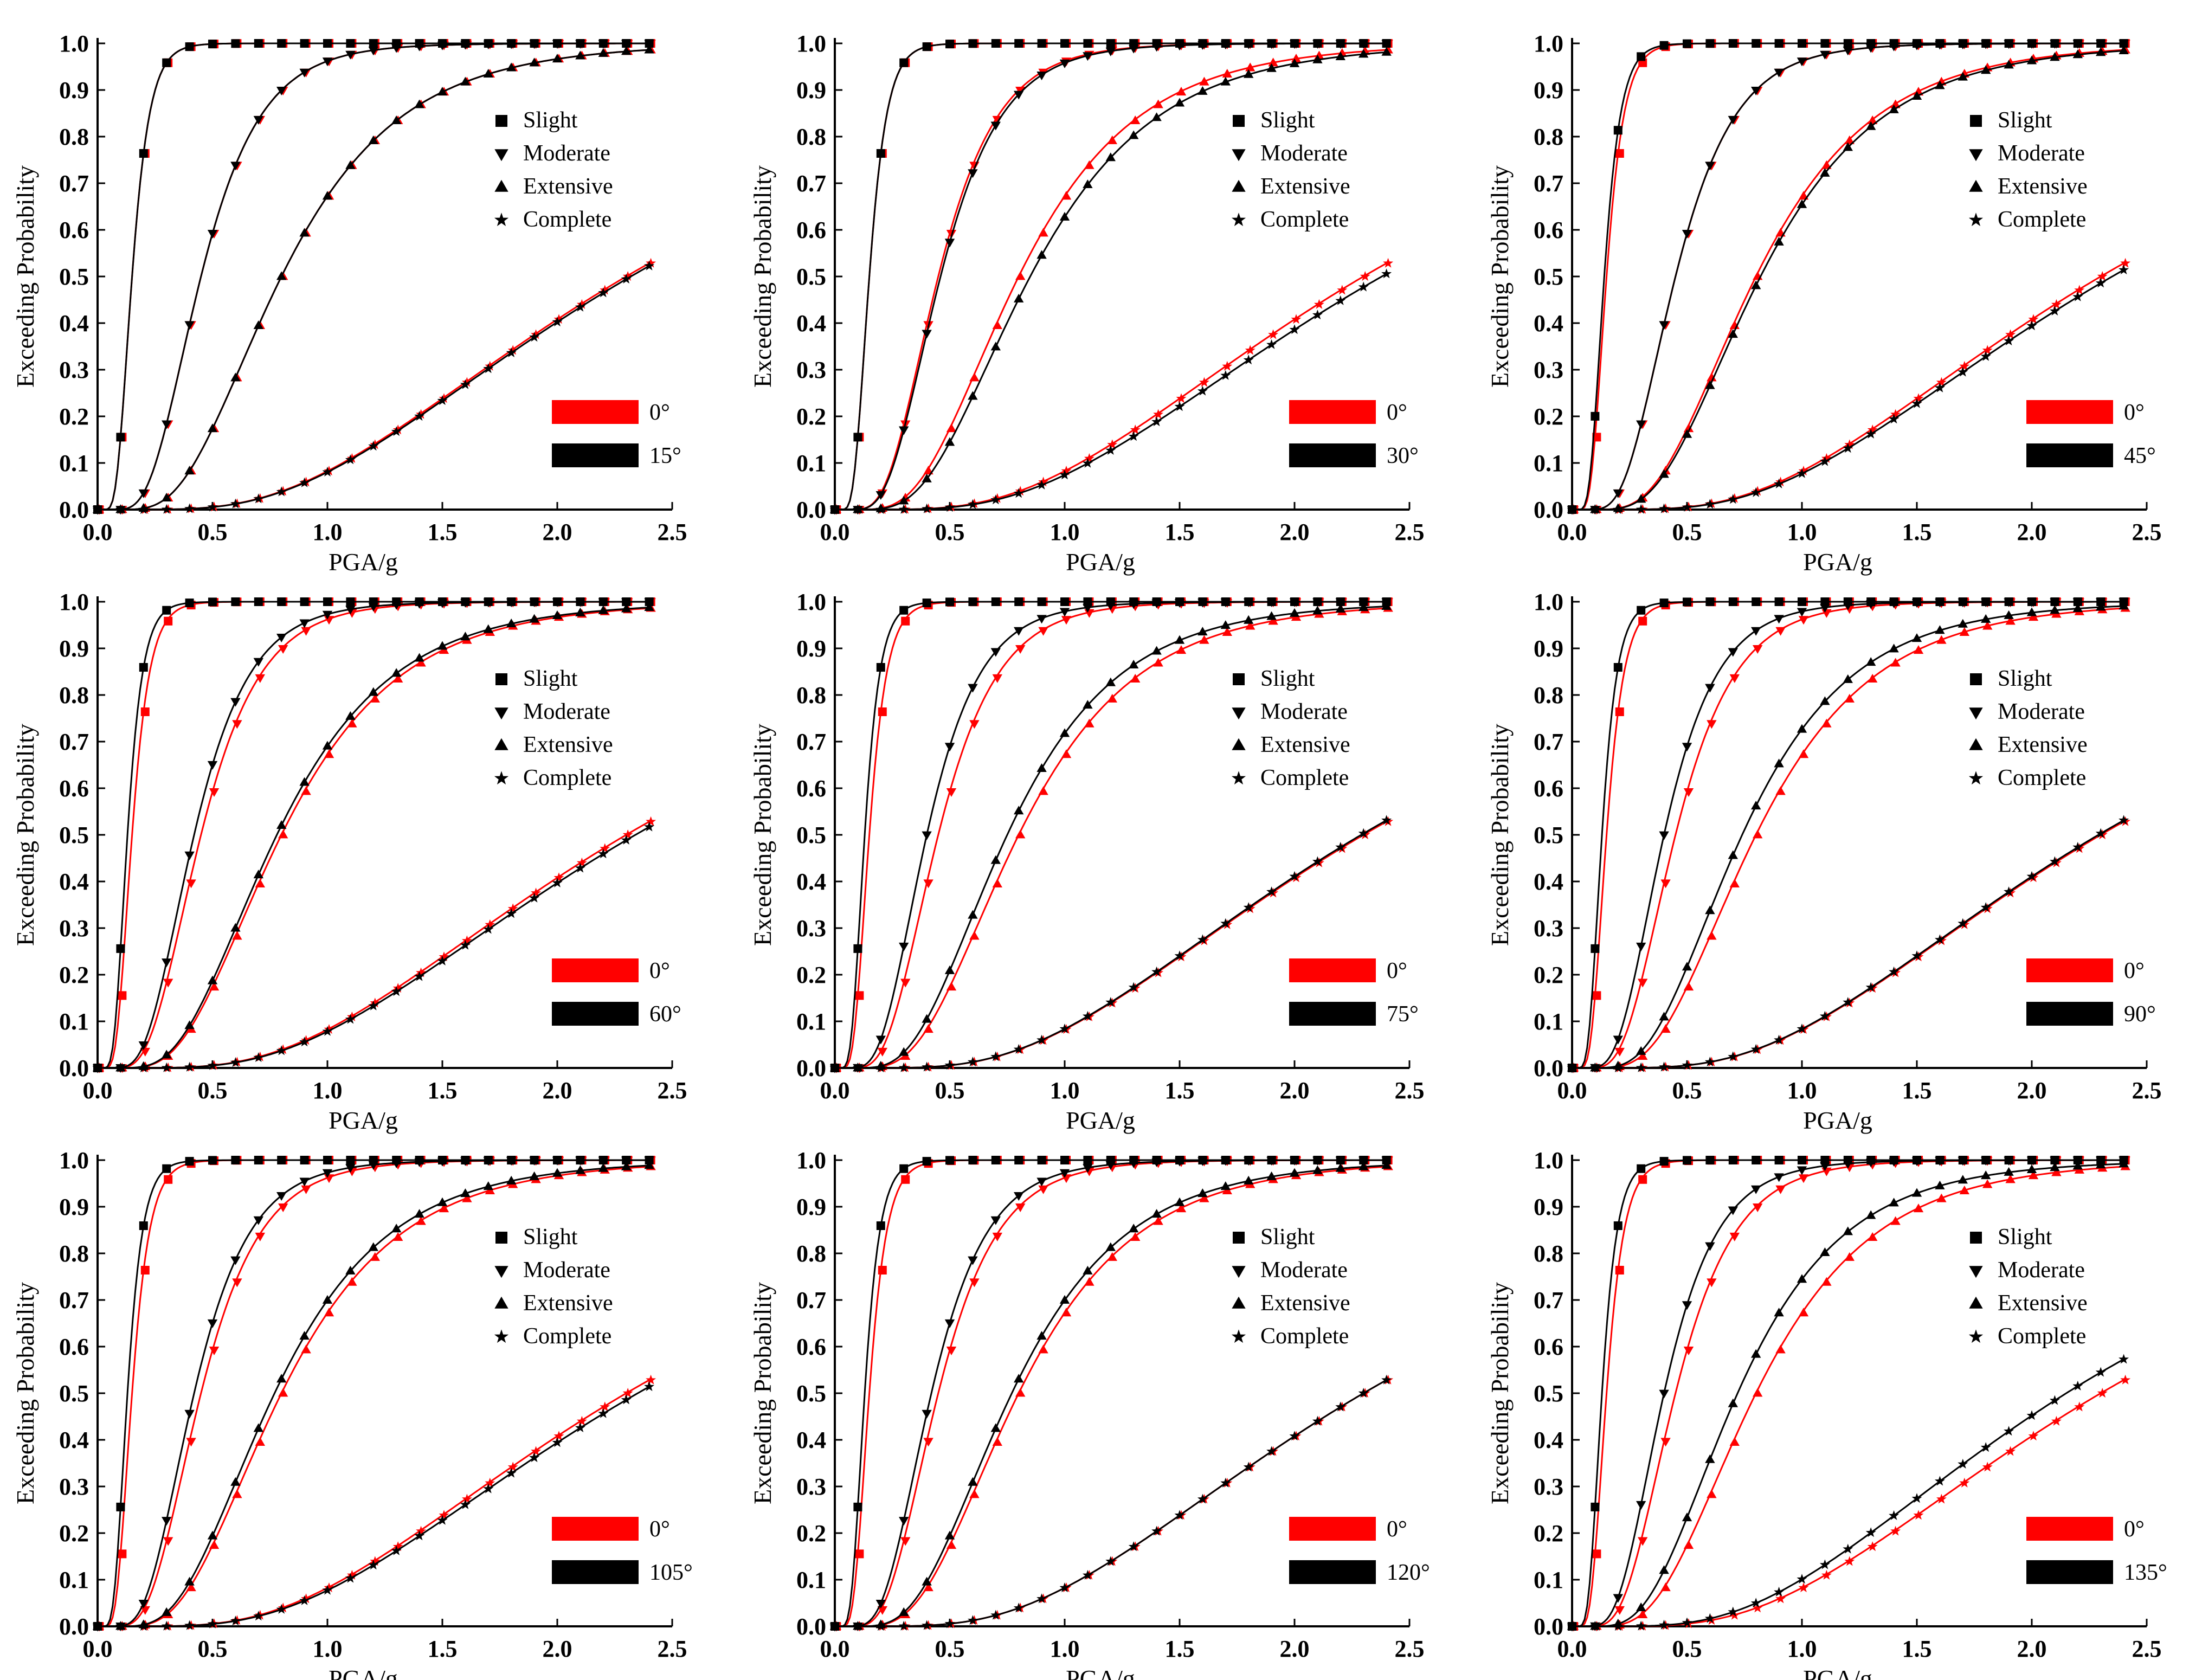 This screenshot has width=2202, height=1680. Describe the element at coordinates (74, 510) in the screenshot. I see `y-tick-label: 0.0` at that location.